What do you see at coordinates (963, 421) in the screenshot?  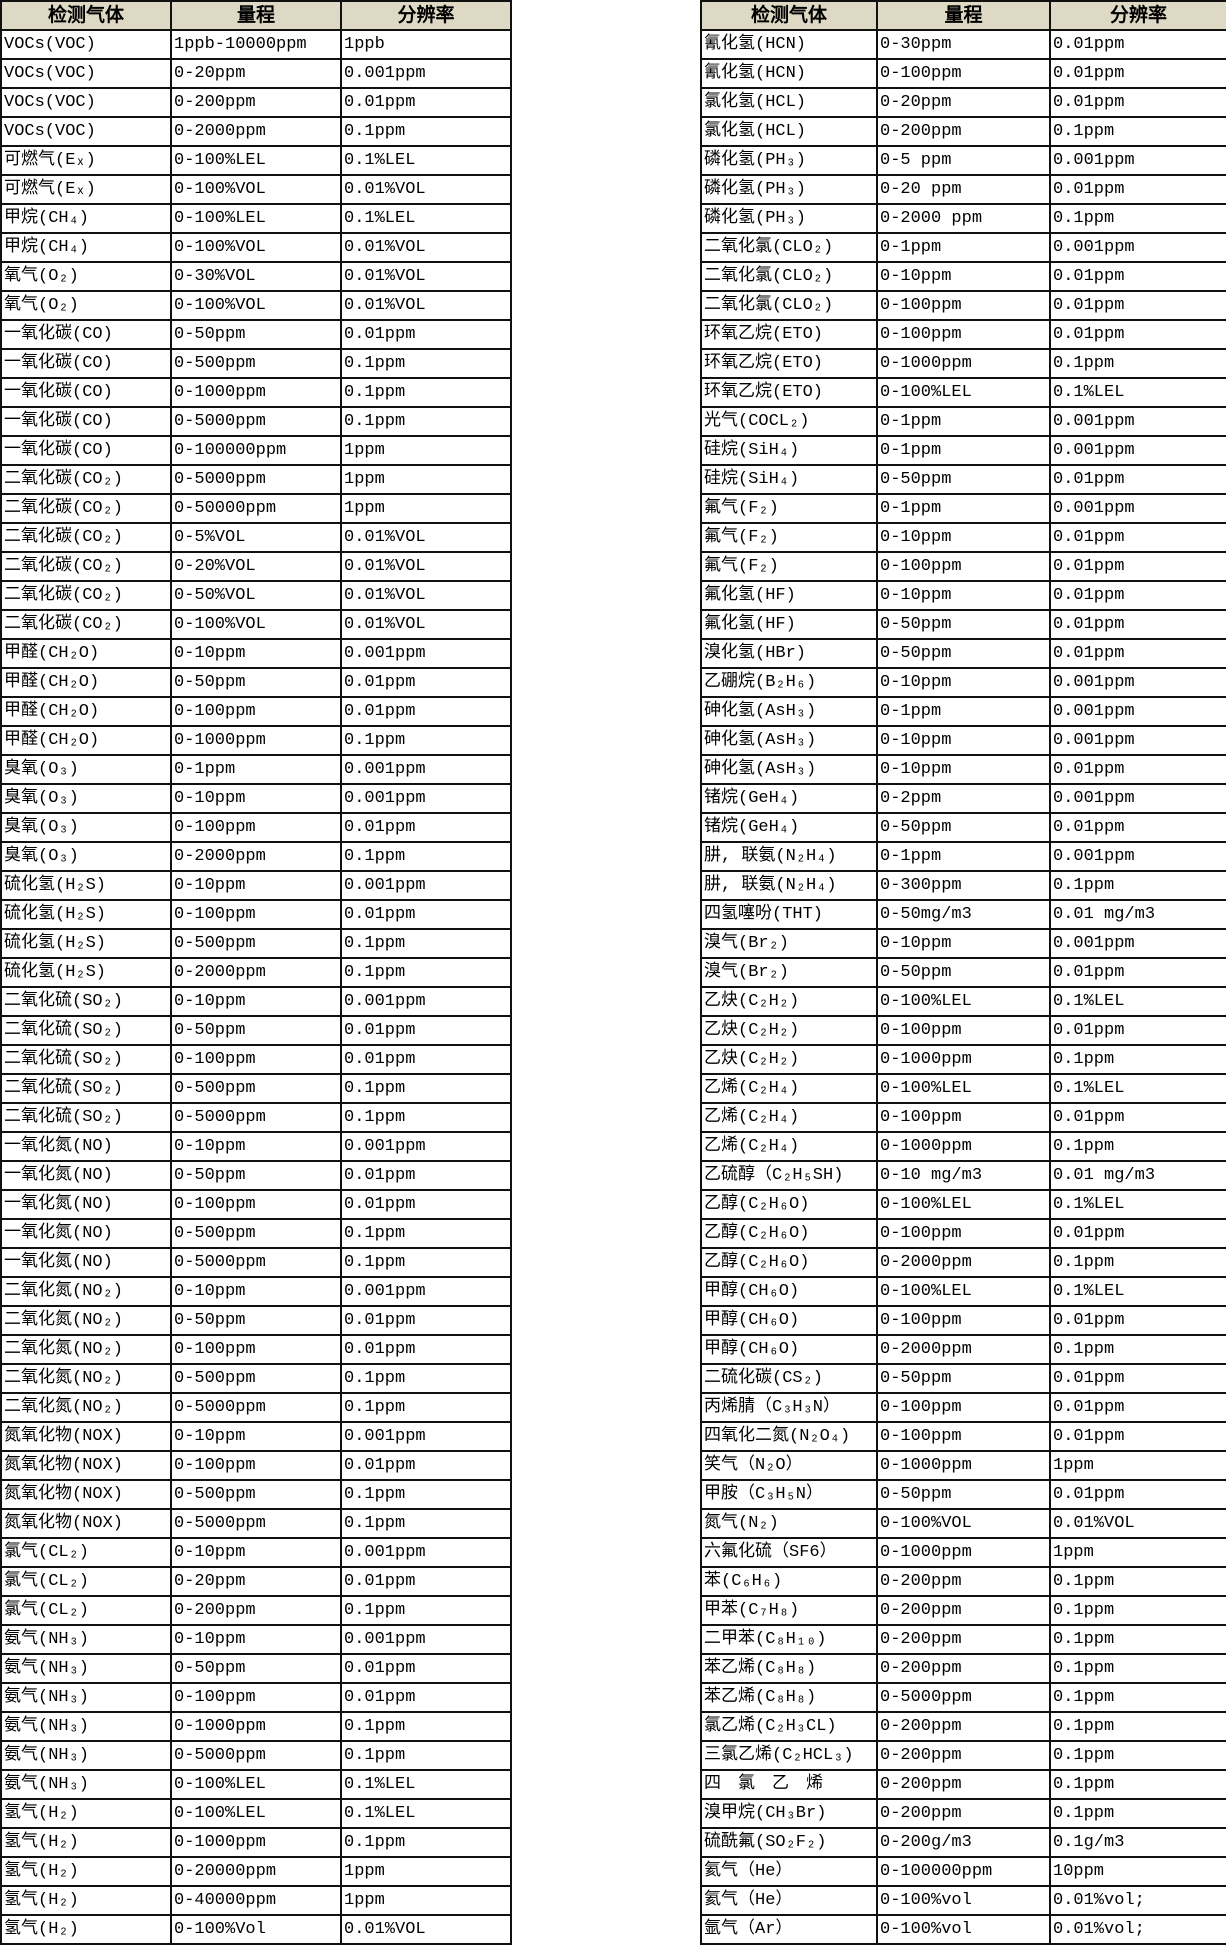 I see `table-row: 光气(COCL₂) 0-1ppm 0.001ppm` at bounding box center [963, 421].